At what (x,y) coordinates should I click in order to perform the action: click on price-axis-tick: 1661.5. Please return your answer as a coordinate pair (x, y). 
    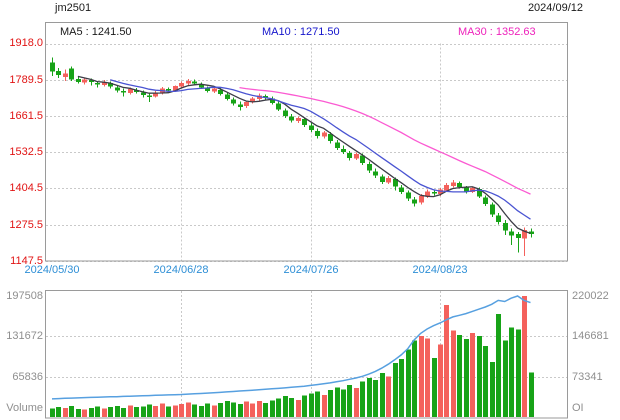
    Looking at the image, I should click on (26, 116).